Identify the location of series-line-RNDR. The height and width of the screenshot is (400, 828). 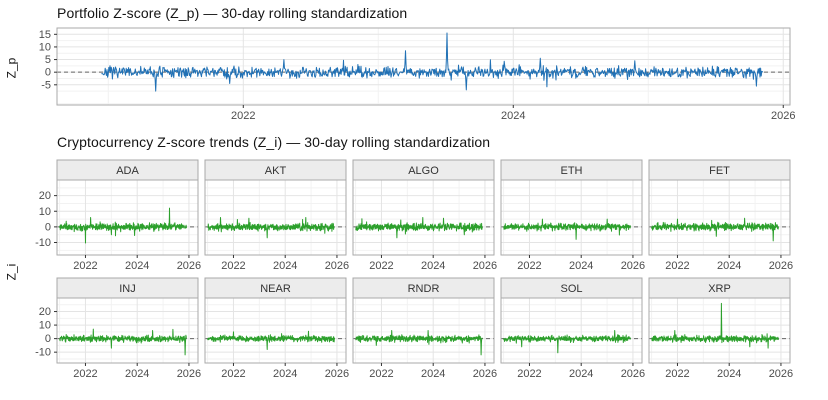
(419, 343).